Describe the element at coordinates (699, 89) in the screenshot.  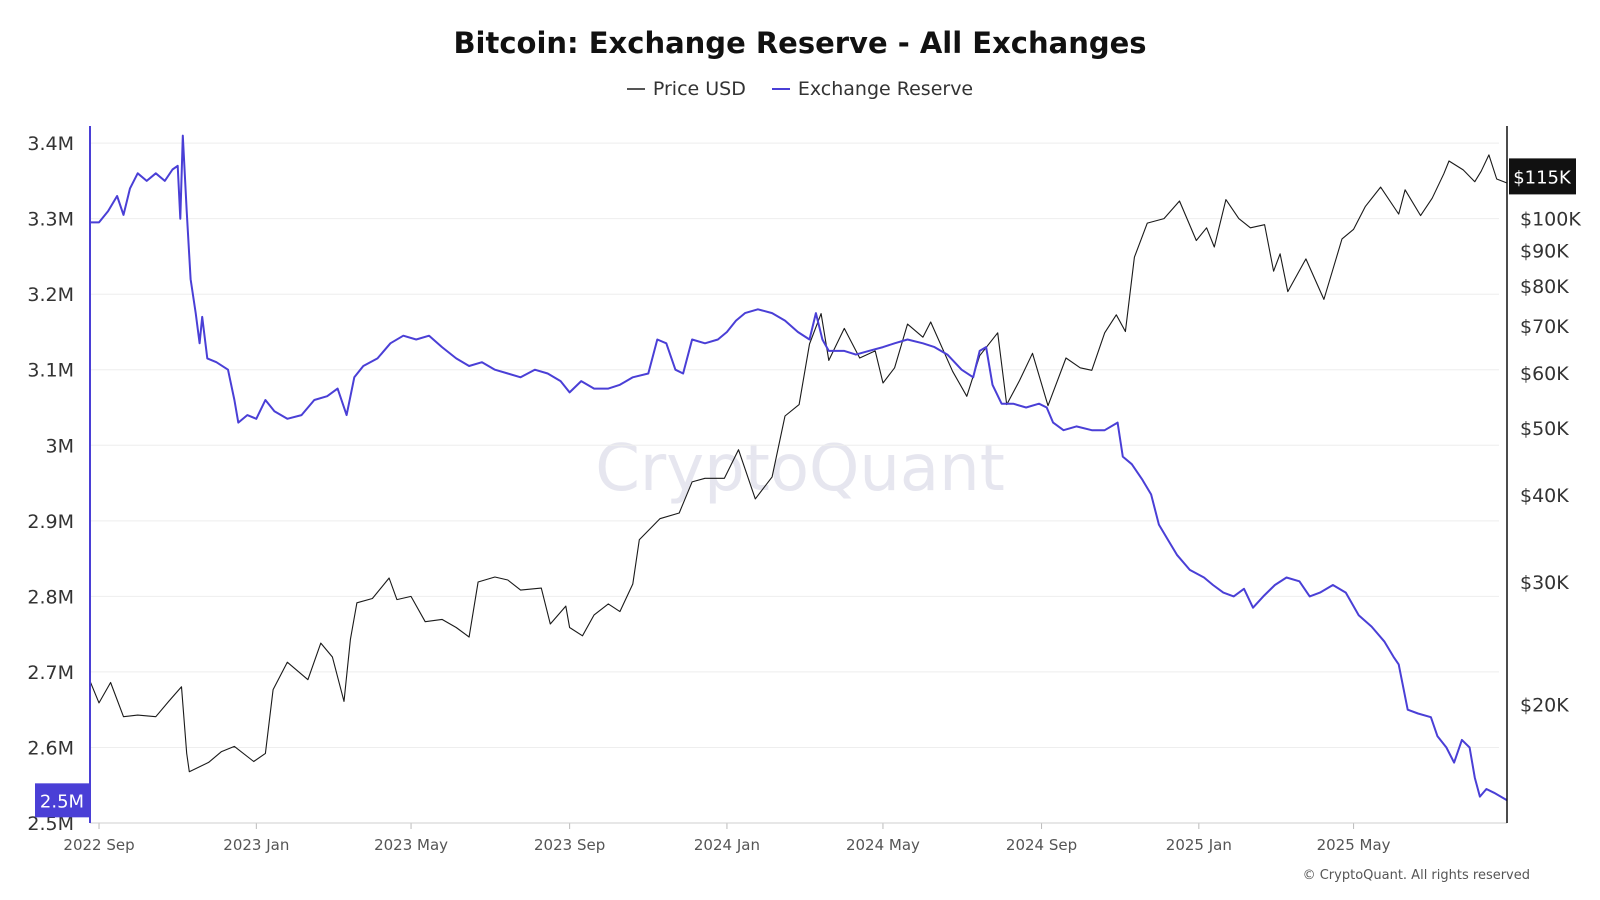
I see `legend-label-price: Price USD` at that location.